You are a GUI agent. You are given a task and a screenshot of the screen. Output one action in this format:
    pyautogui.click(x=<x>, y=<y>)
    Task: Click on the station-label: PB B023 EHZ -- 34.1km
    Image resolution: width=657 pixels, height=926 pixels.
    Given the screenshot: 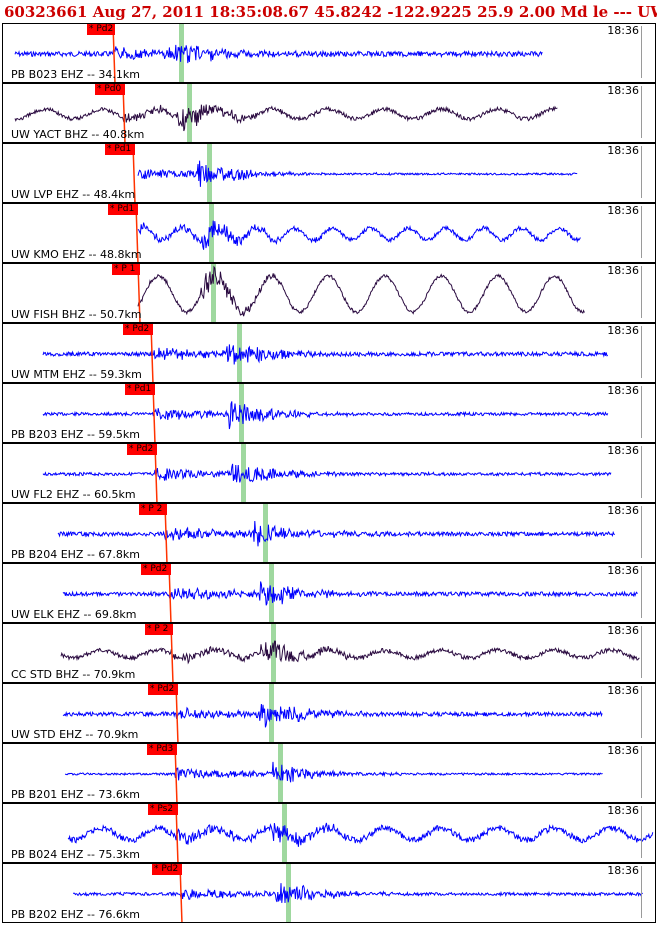 What is the action you would take?
    pyautogui.click(x=75, y=74)
    